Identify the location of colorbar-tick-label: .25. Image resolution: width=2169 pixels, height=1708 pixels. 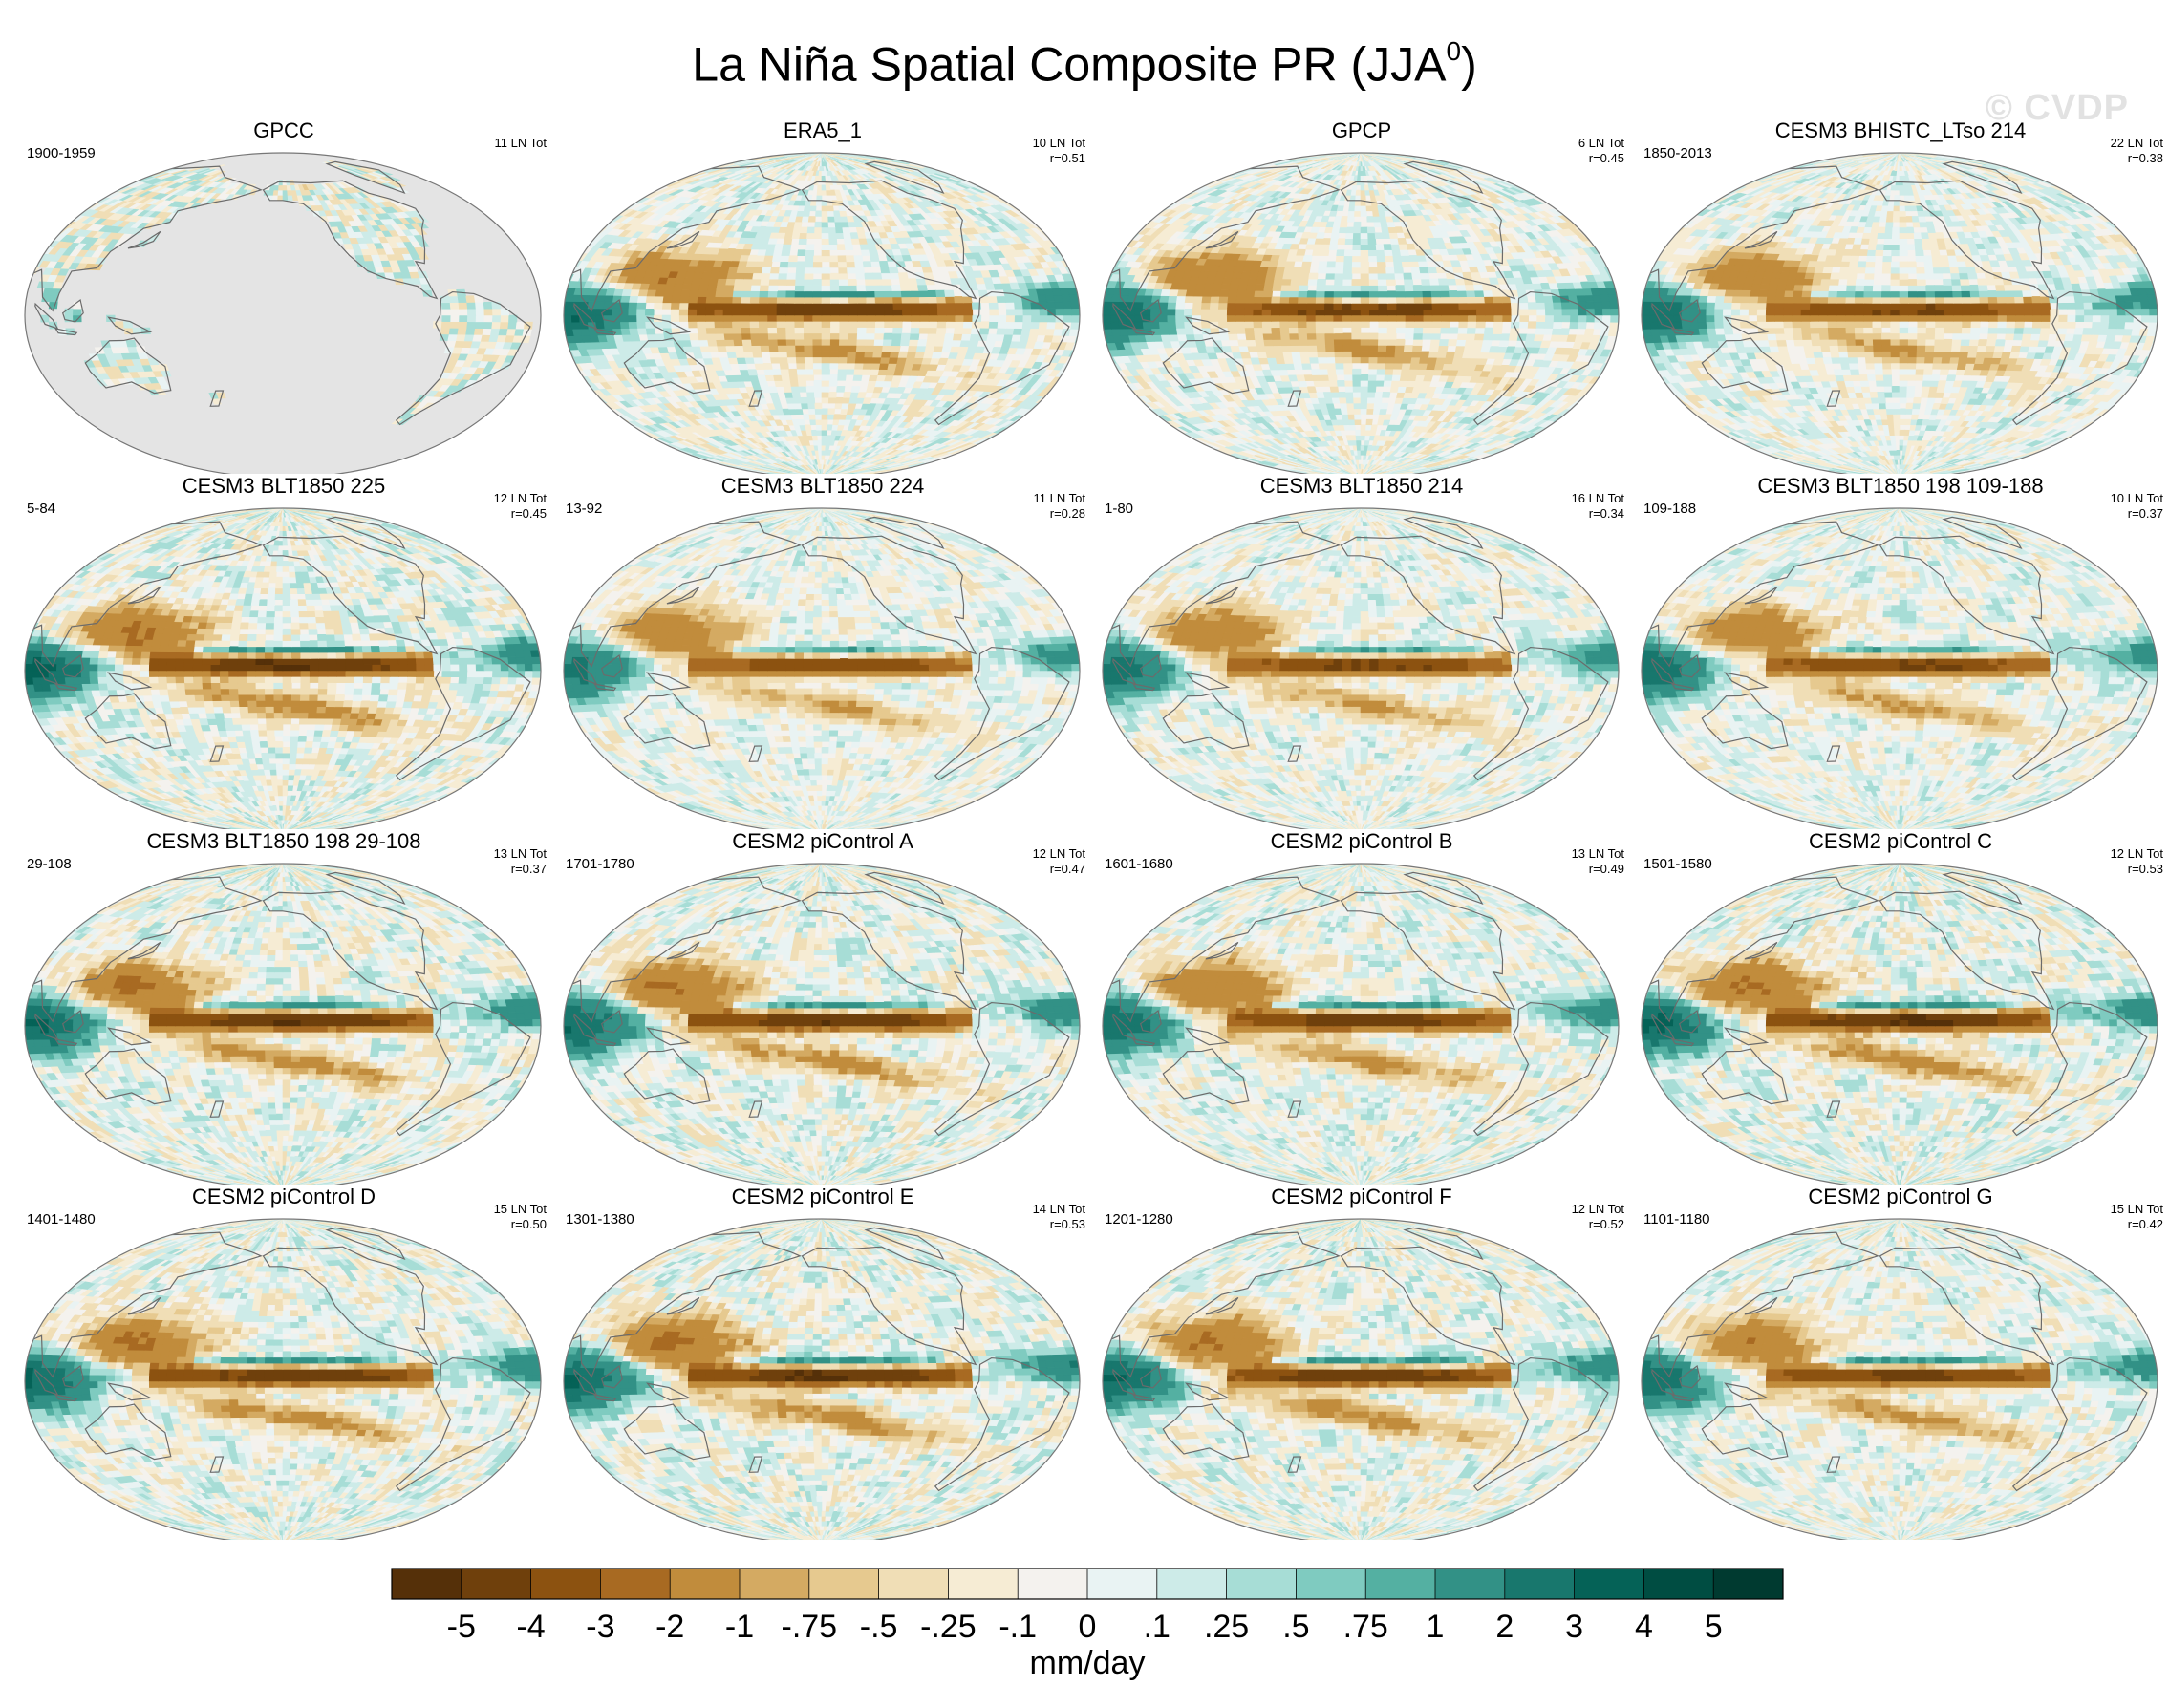
(1227, 1627).